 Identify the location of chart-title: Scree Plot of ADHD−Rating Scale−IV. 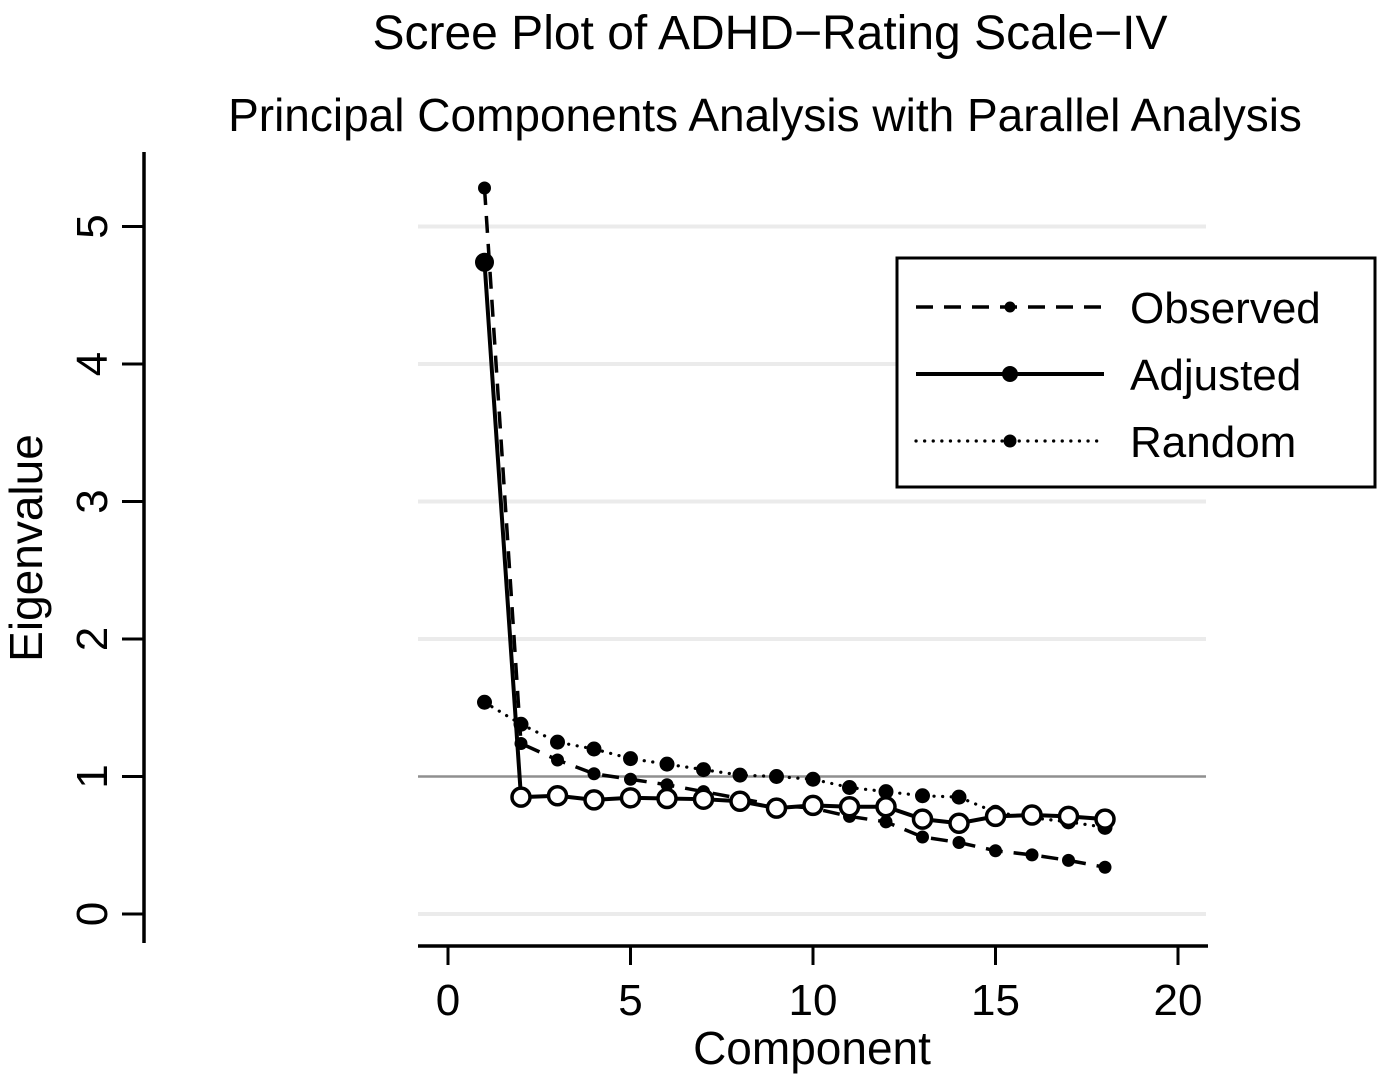
(770, 33).